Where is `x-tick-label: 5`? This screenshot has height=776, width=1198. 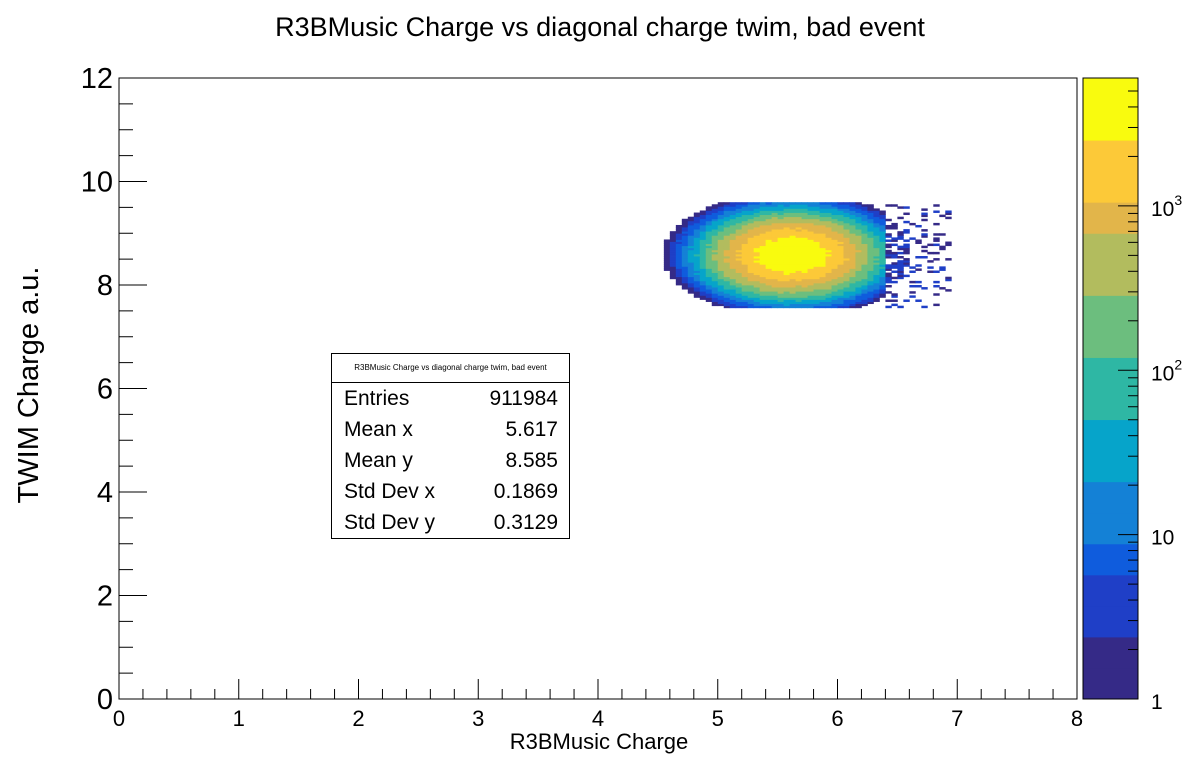
x-tick-label: 5 is located at coordinates (718, 718).